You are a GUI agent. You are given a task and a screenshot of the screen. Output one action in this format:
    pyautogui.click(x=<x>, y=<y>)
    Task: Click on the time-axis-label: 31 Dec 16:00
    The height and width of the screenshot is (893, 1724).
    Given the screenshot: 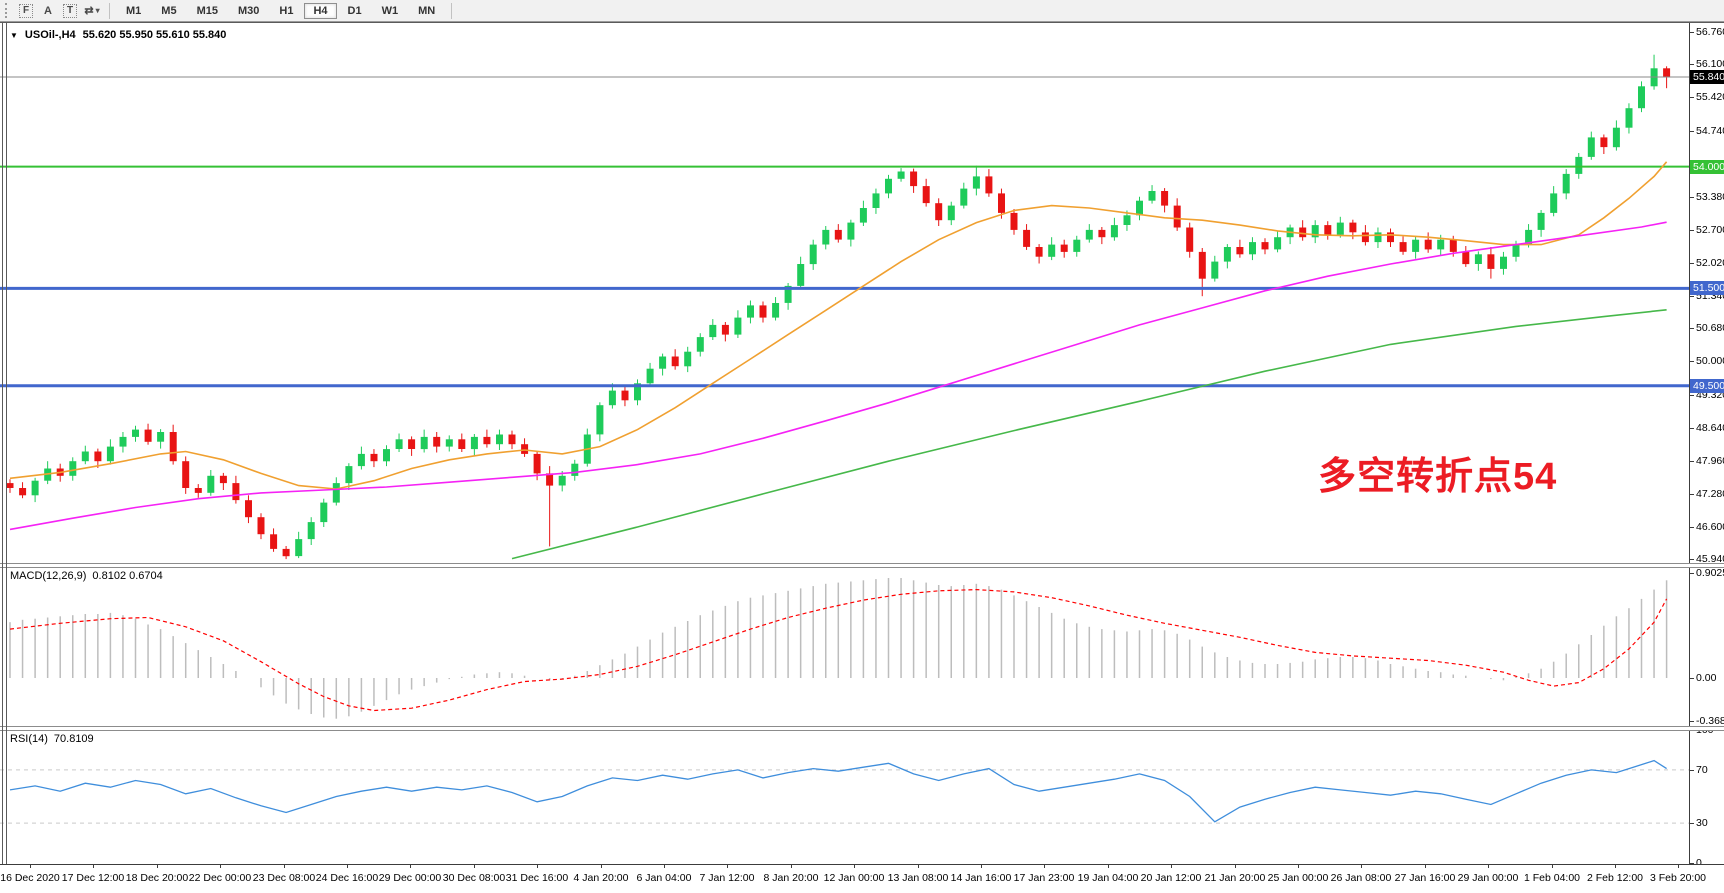 What is the action you would take?
    pyautogui.click(x=537, y=878)
    